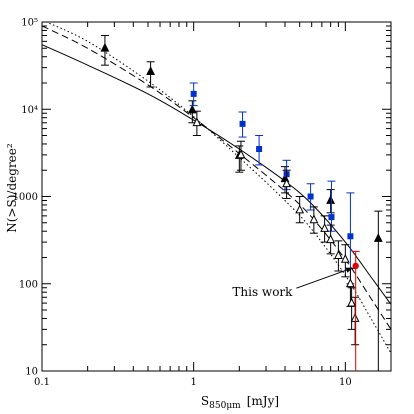  Describe the element at coordinates (349, 270) in the screenshot. I see `annotation-arrow-head` at that location.